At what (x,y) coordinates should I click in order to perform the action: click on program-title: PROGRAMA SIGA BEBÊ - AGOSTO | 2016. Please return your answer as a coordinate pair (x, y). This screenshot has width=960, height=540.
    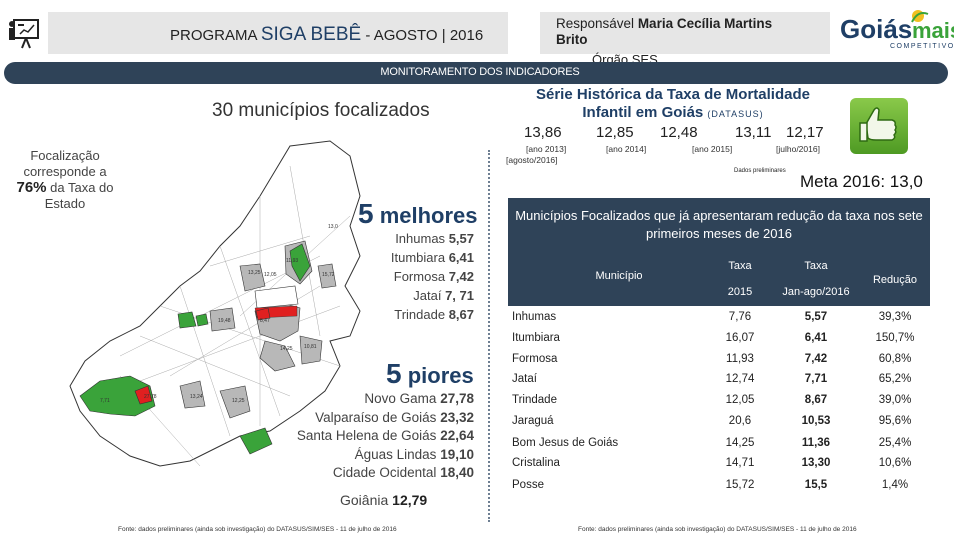
    Looking at the image, I should click on (327, 34).